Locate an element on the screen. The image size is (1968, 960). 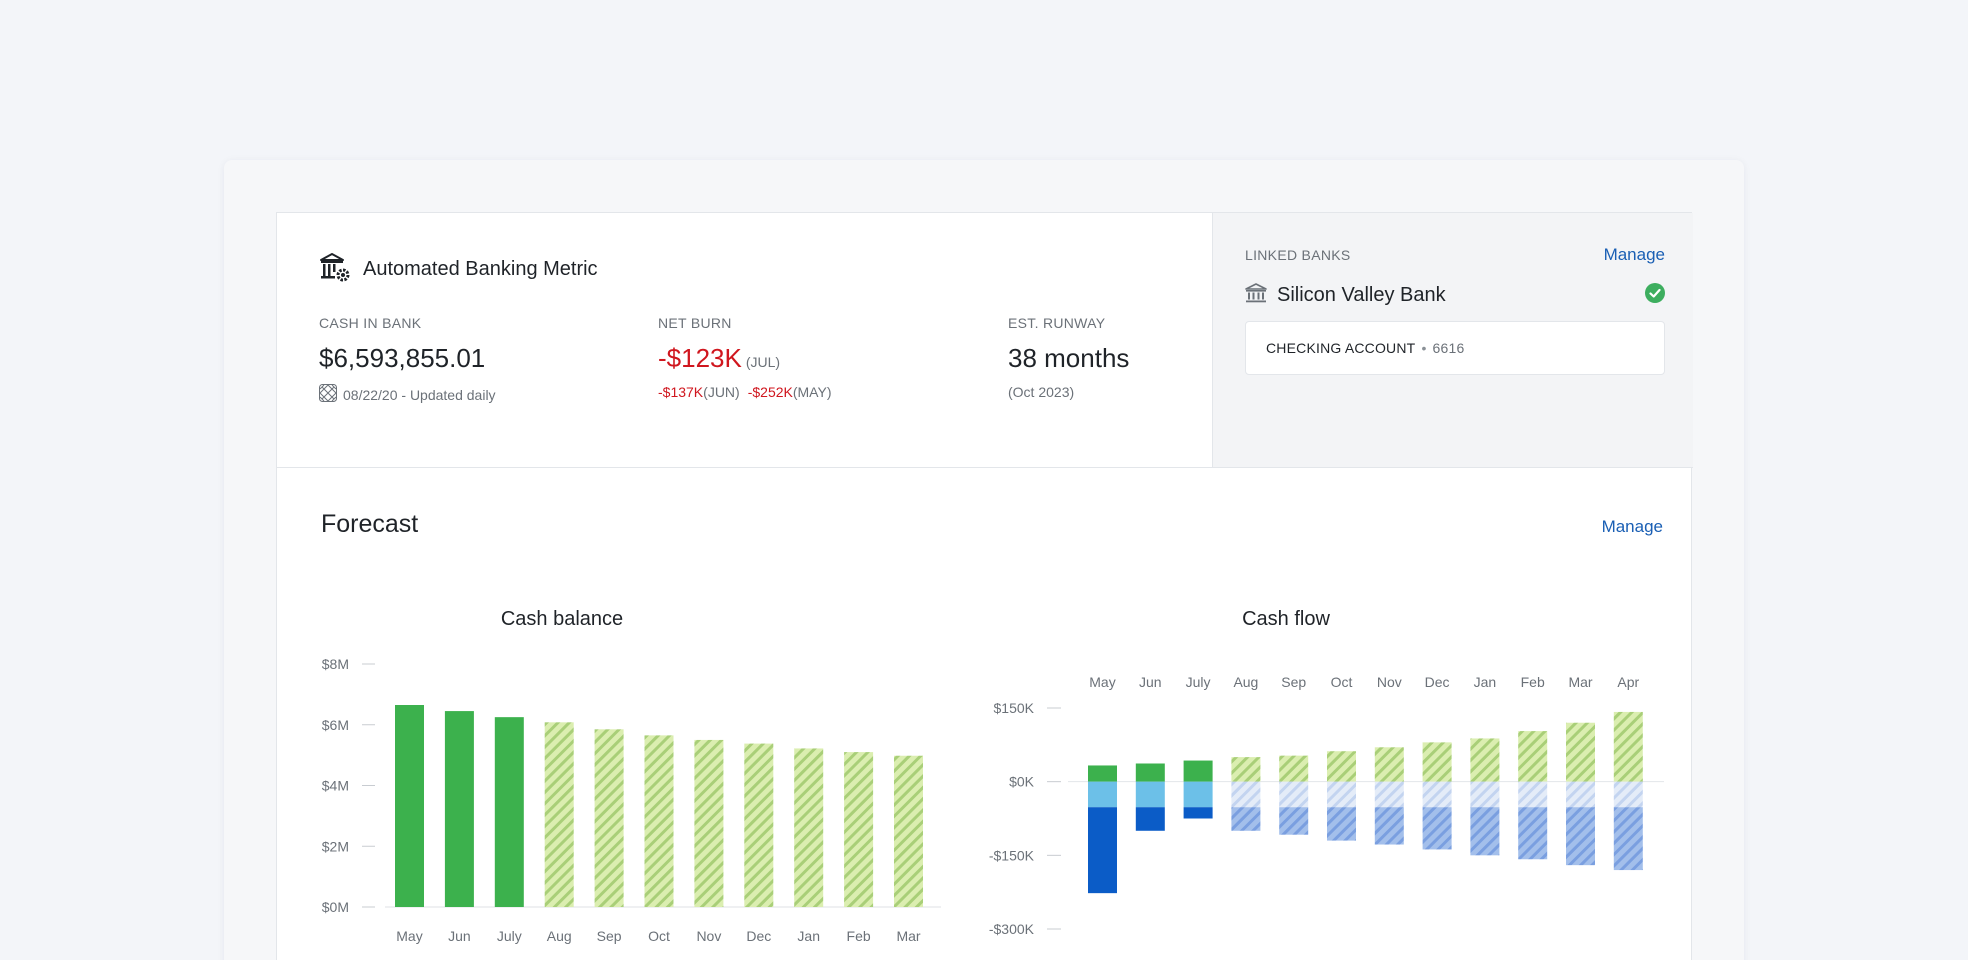
metrics-title: Automated Banking Metric is located at coordinates (480, 268).